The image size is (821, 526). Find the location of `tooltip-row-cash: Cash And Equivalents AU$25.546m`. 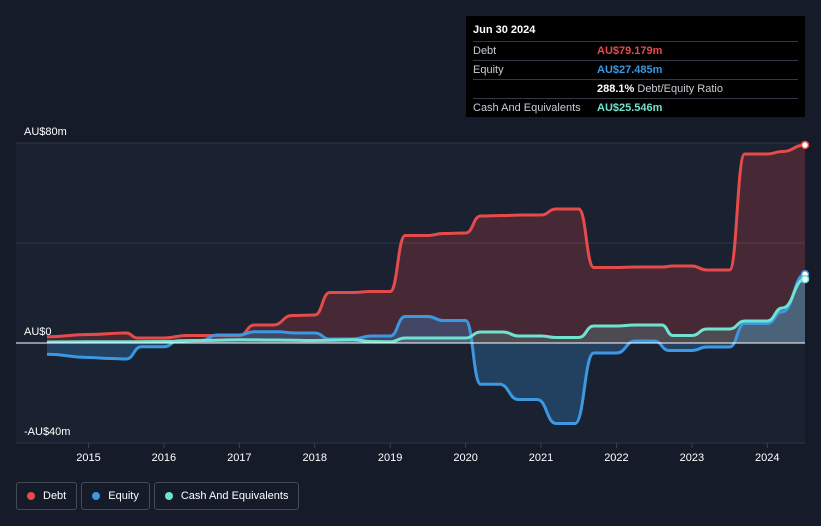

tooltip-row-cash: Cash And Equivalents AU$25.546m is located at coordinates (635, 108).